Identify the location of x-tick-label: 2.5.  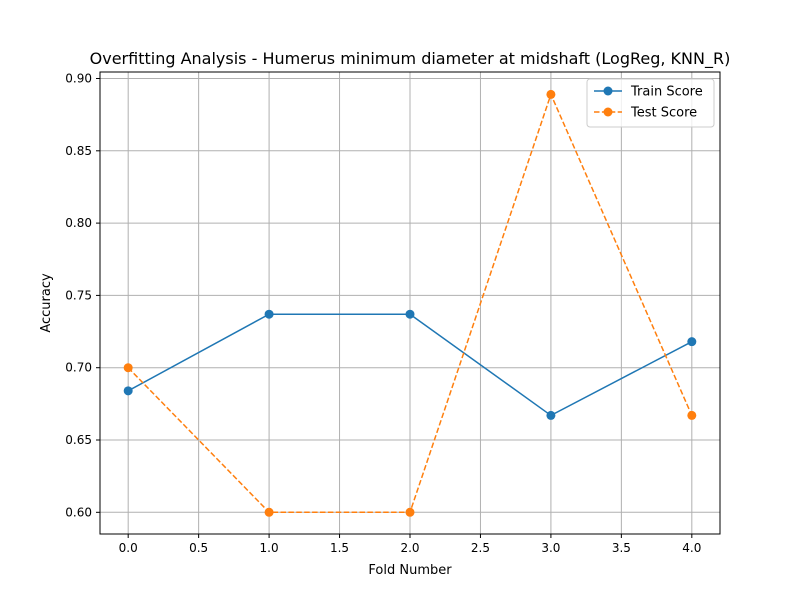
(480, 548).